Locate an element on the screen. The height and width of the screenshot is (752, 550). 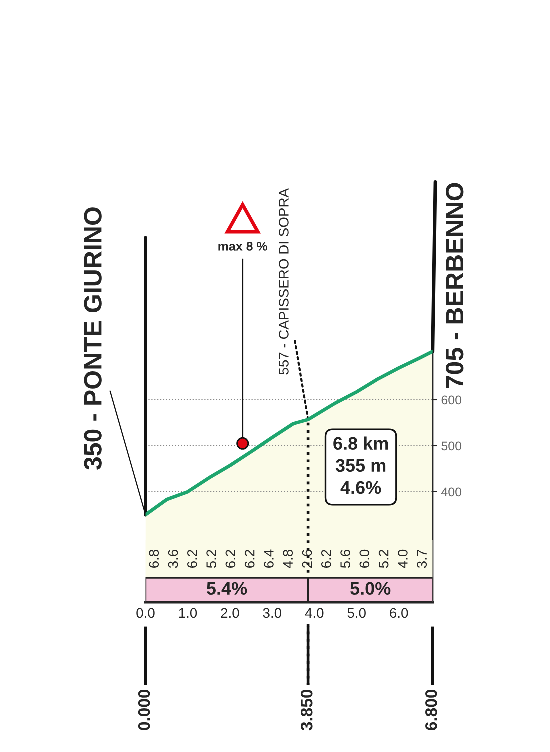
annotation: 3.7 is located at coordinates (422, 559).